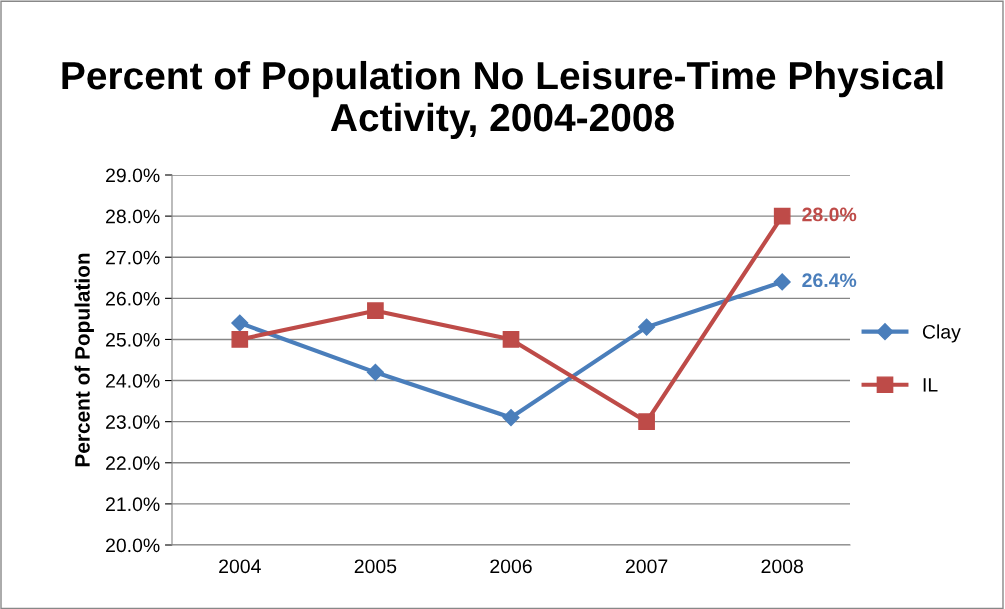 This screenshot has width=1005, height=609. I want to click on data-label: 26.4%, so click(829, 280).